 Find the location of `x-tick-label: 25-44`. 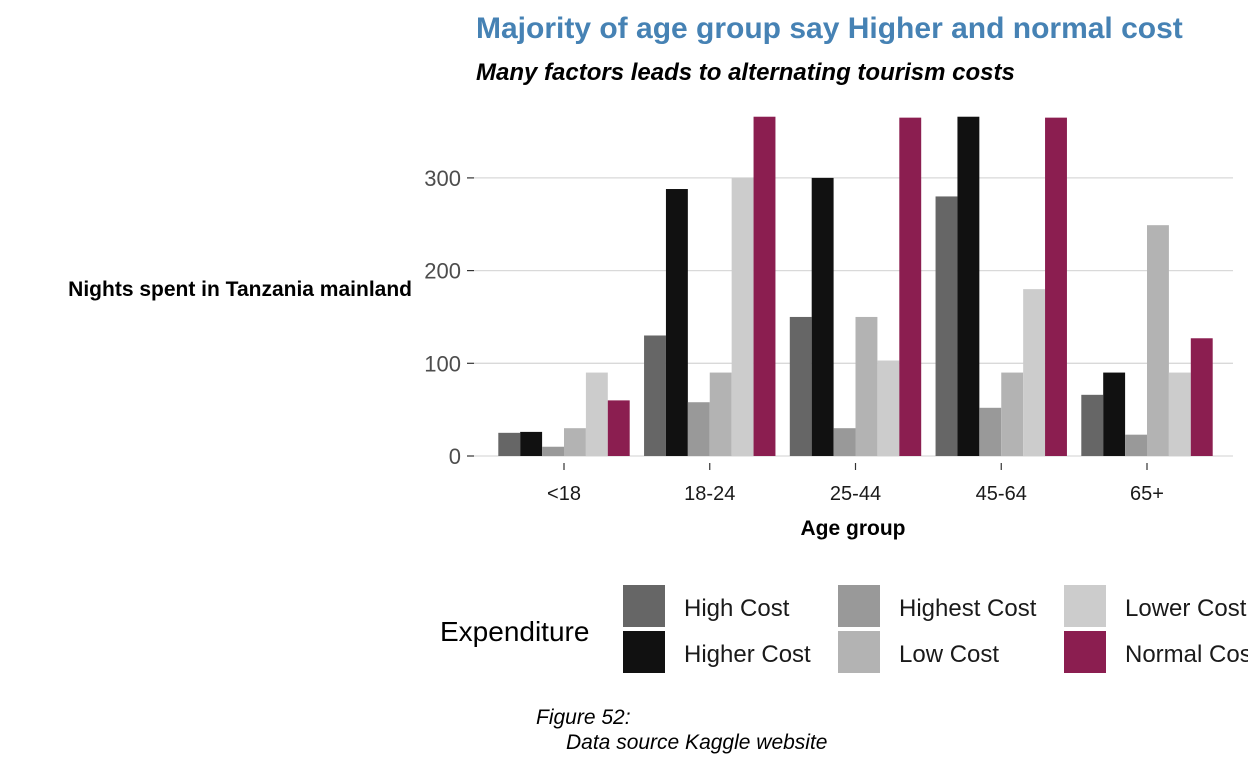

x-tick-label: 25-44 is located at coordinates (855, 494).